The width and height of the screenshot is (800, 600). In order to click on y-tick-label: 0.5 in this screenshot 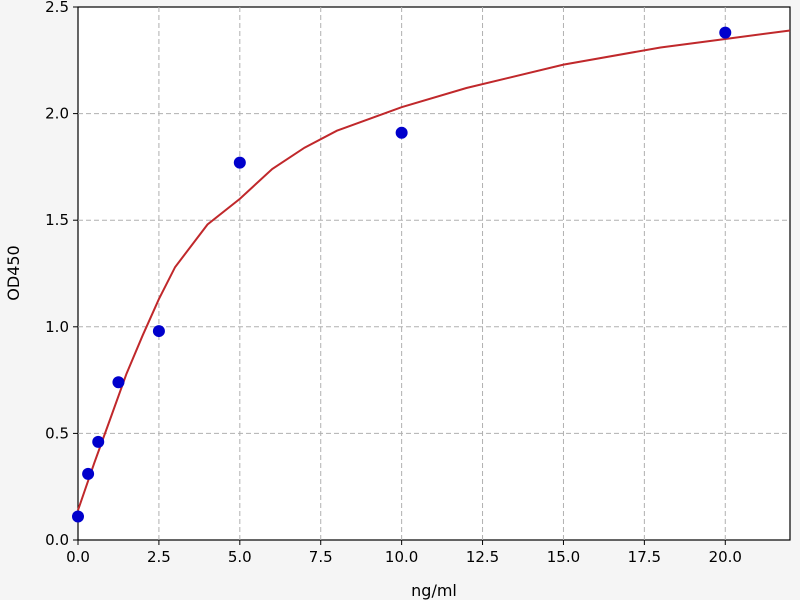, I will do `click(57, 433)`.